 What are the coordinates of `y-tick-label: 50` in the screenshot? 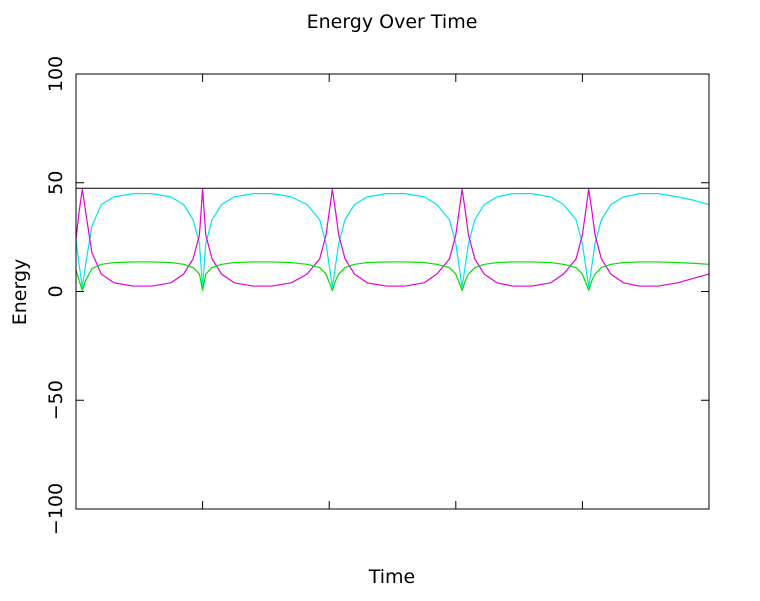 It's located at (56, 183).